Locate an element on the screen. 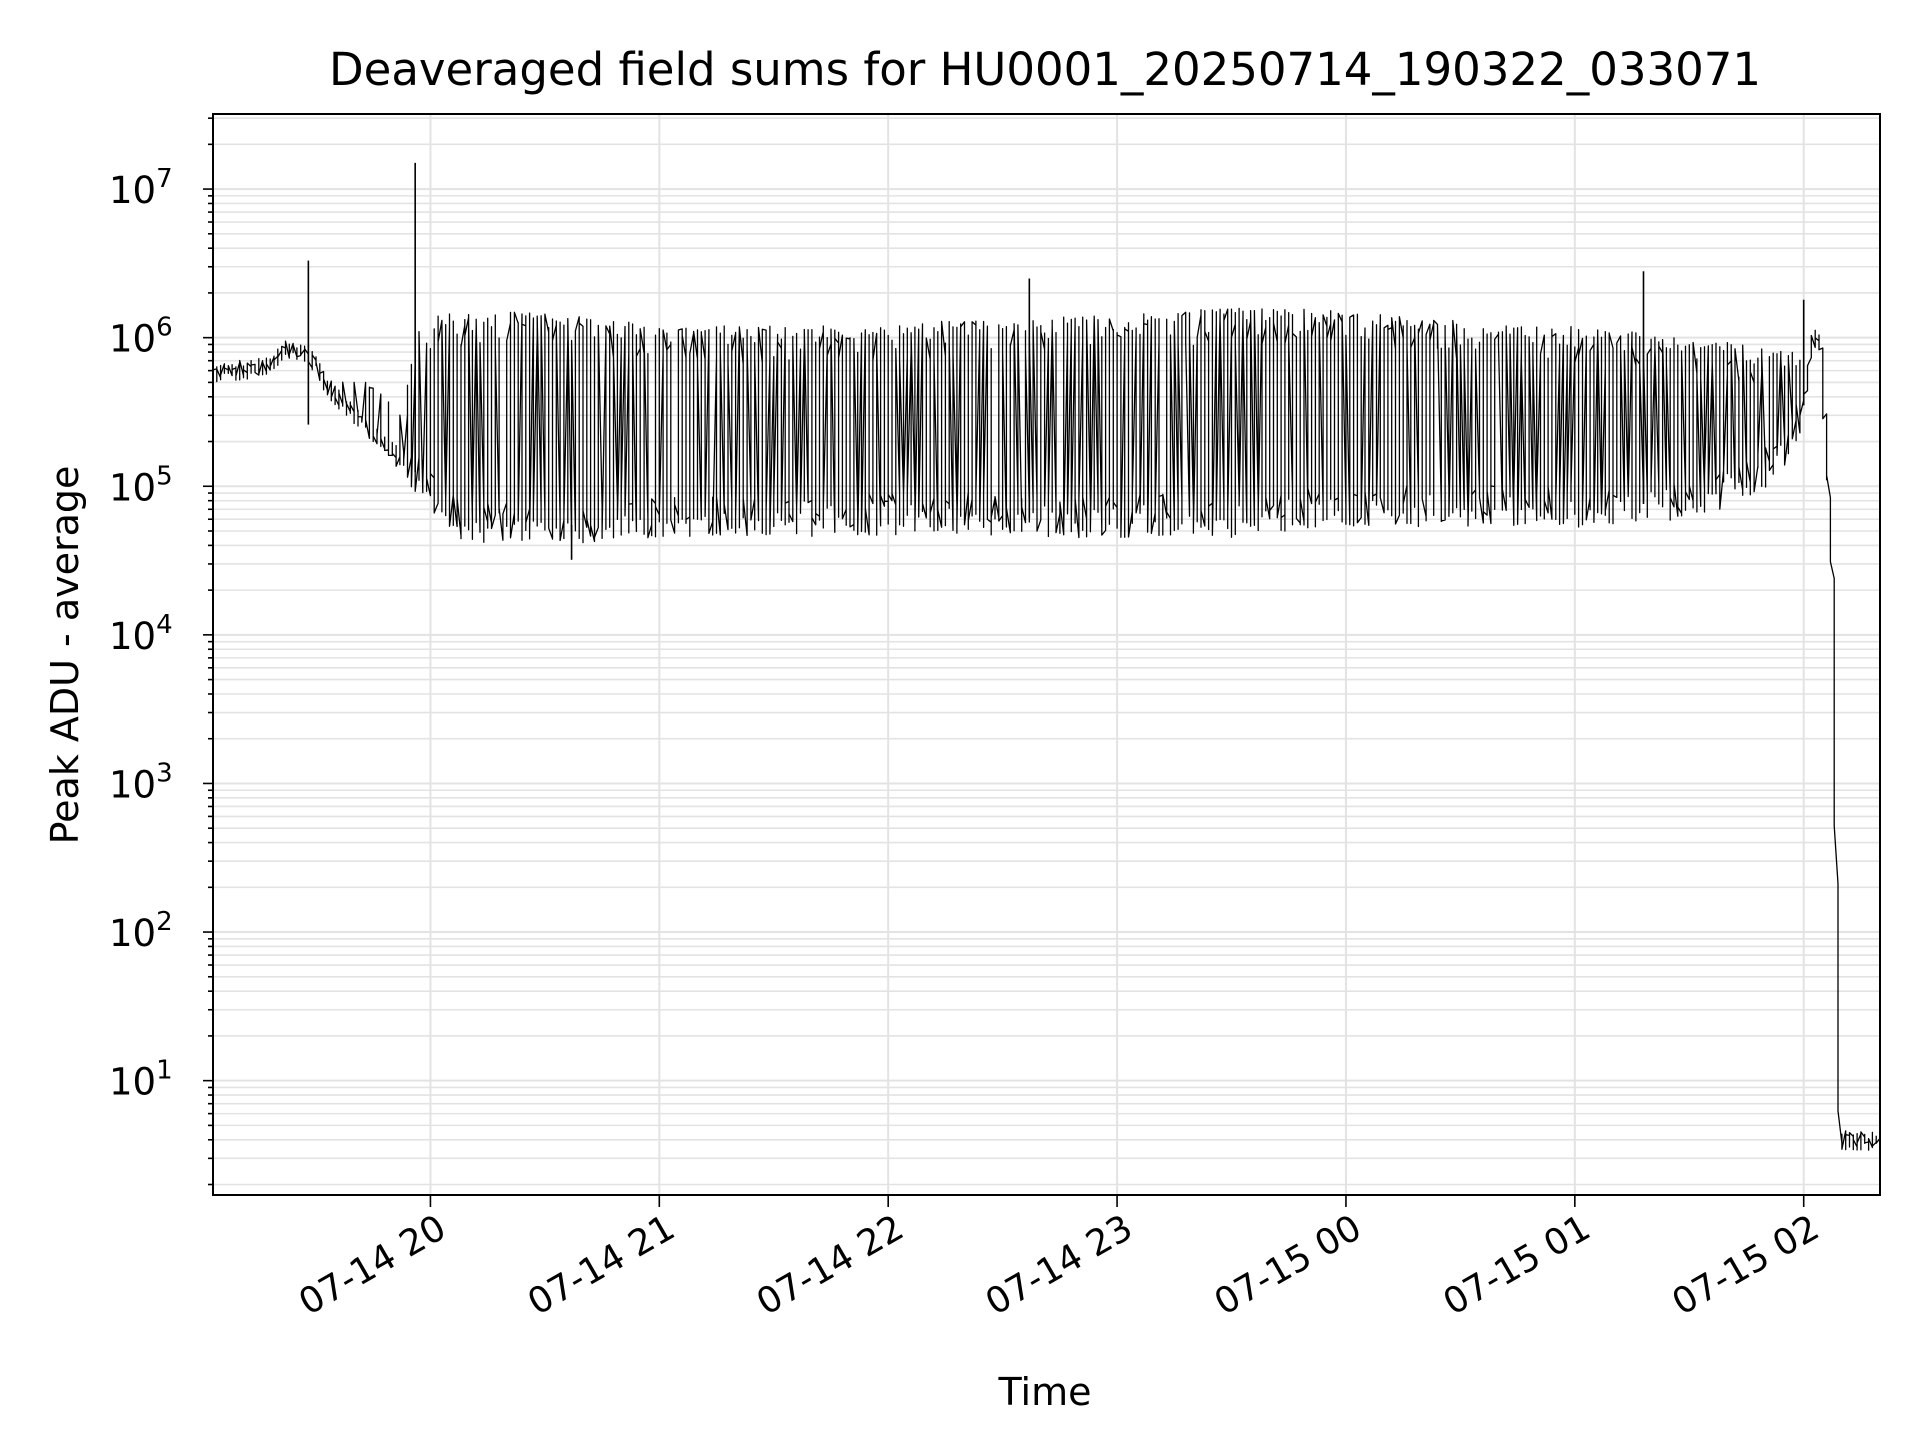  y-tick-label: 105 is located at coordinates (141, 485).